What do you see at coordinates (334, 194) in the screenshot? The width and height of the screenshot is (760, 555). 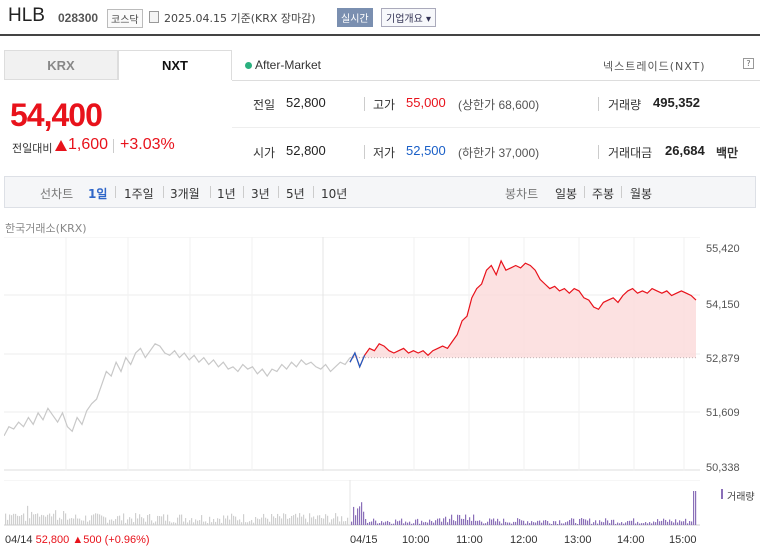 I see `period-10y: 10년` at bounding box center [334, 194].